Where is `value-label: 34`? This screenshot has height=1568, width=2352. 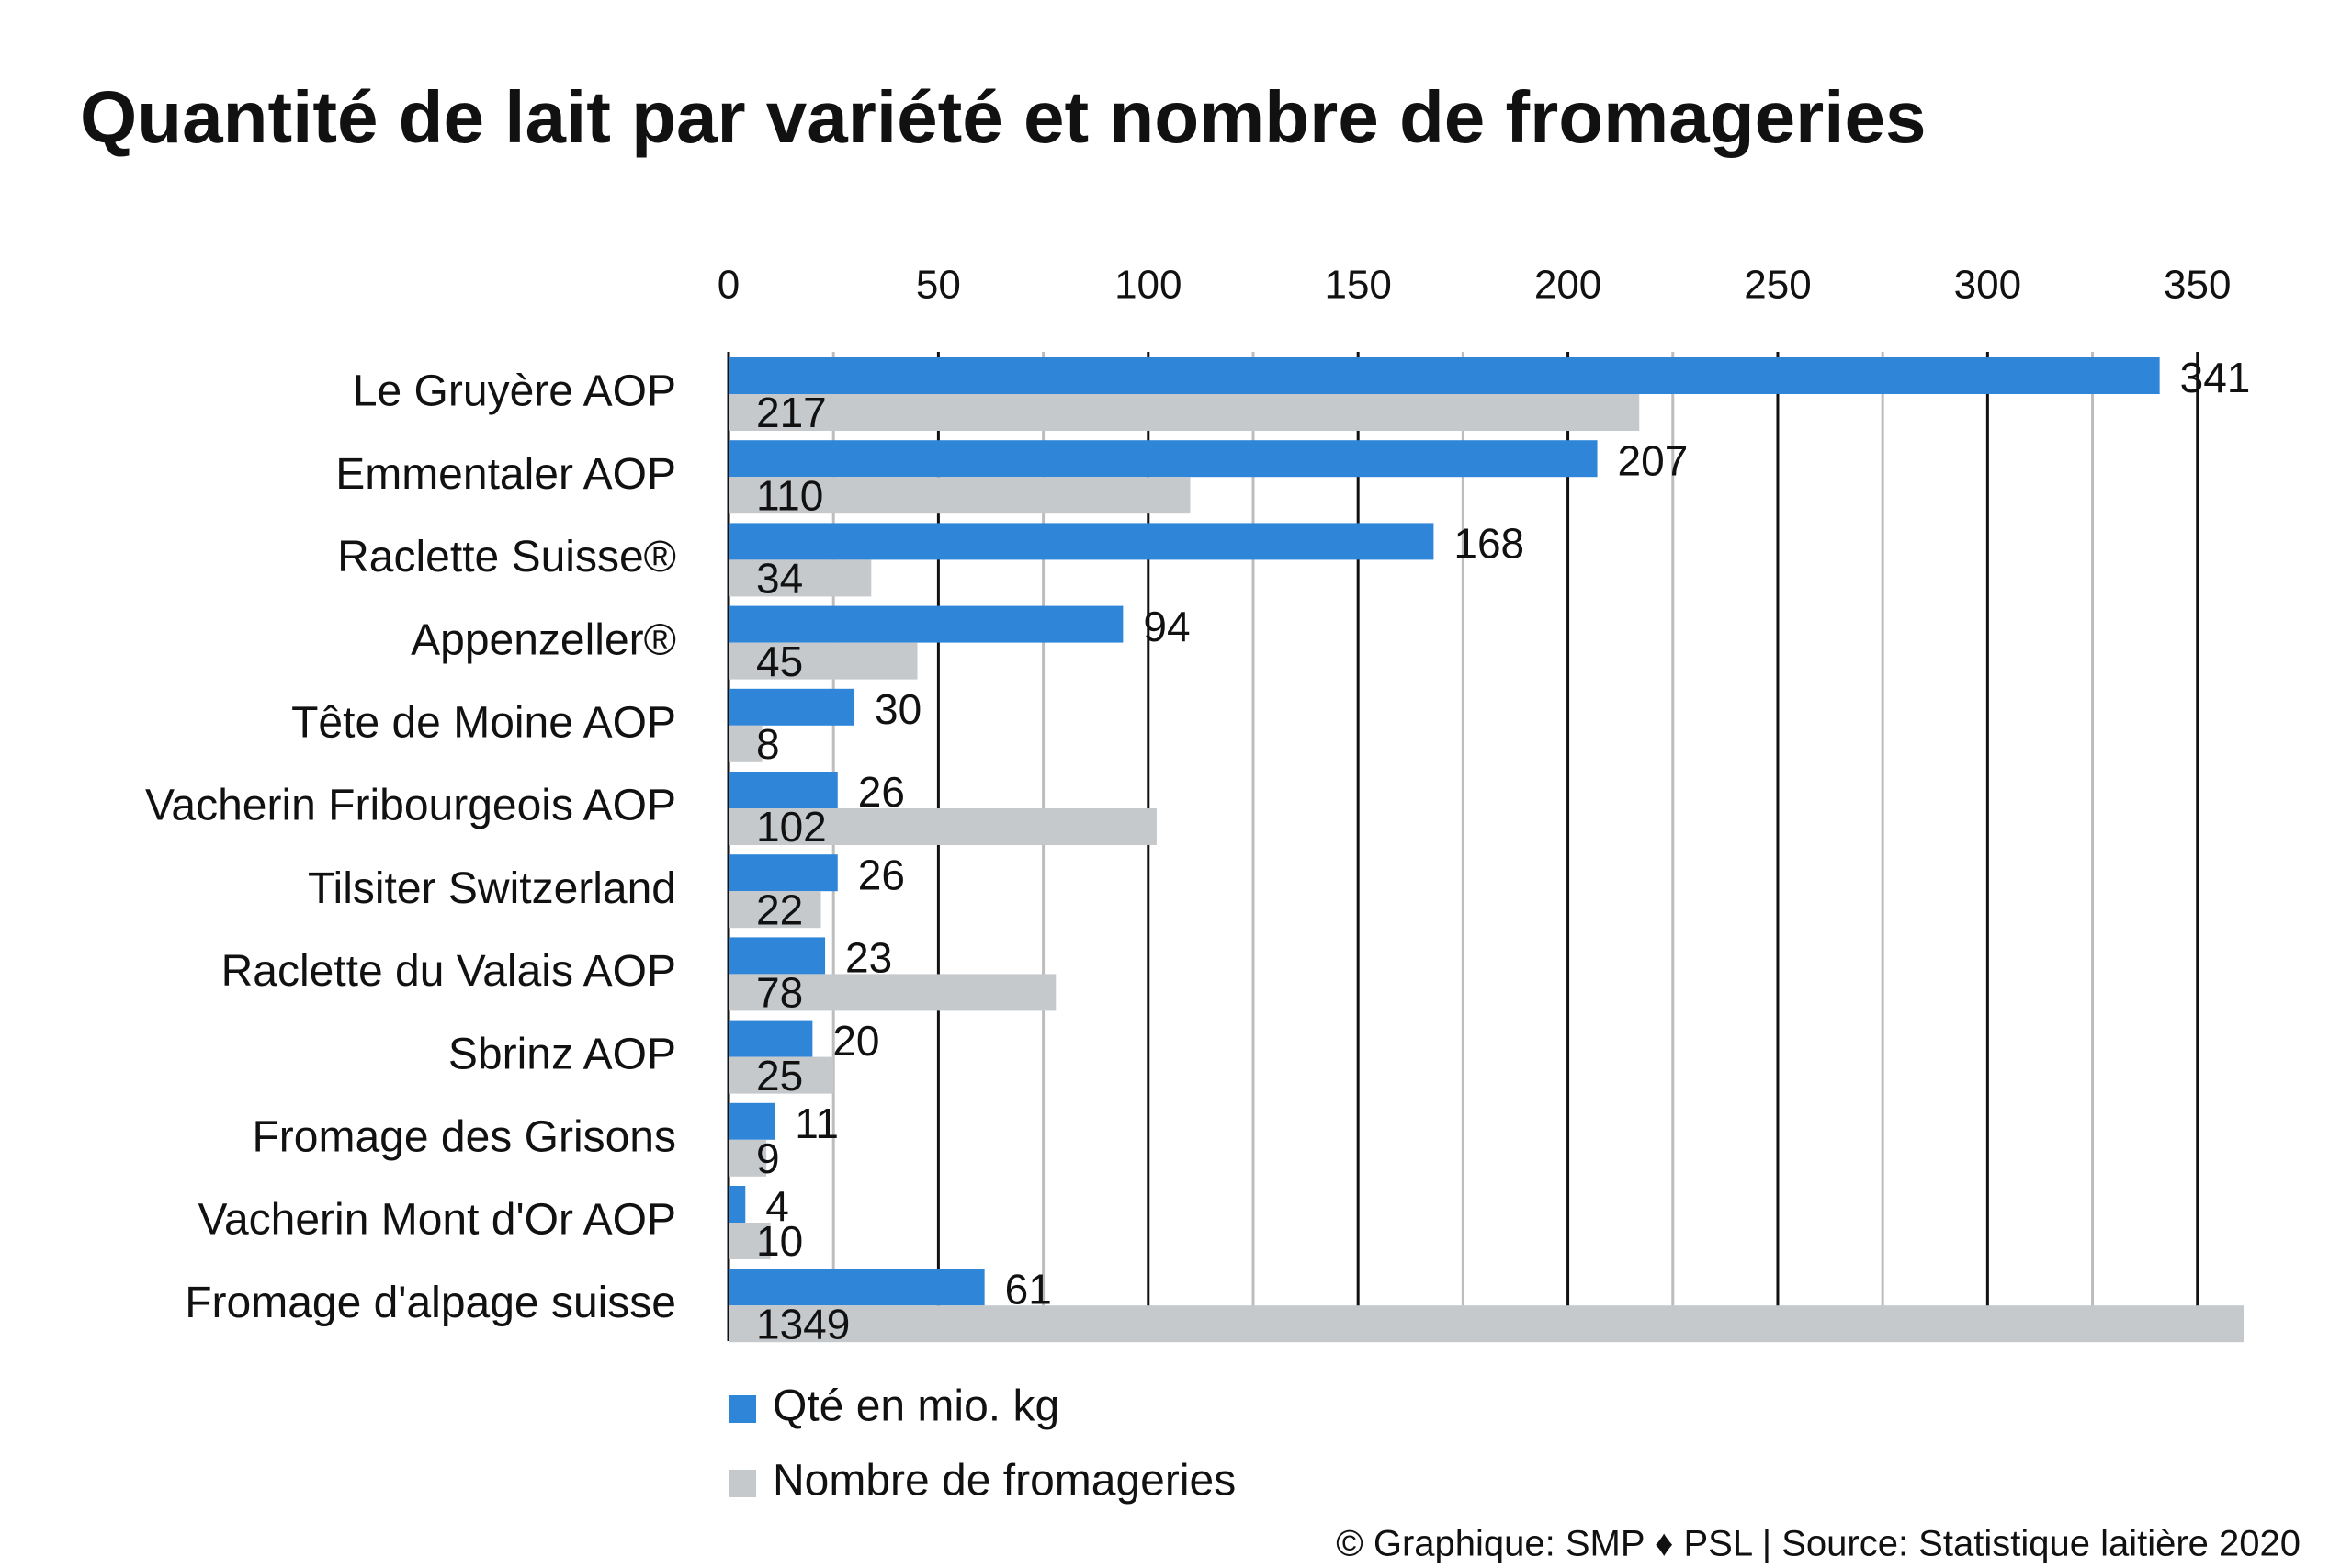 value-label: 34 is located at coordinates (780, 579).